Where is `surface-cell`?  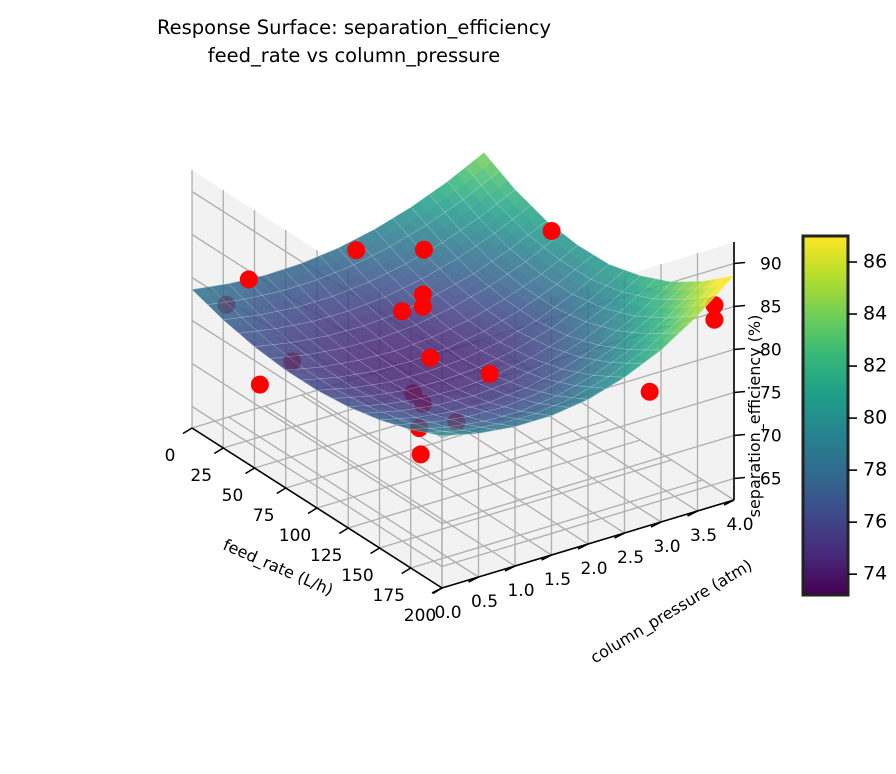
surface-cell is located at coordinates (200, 292).